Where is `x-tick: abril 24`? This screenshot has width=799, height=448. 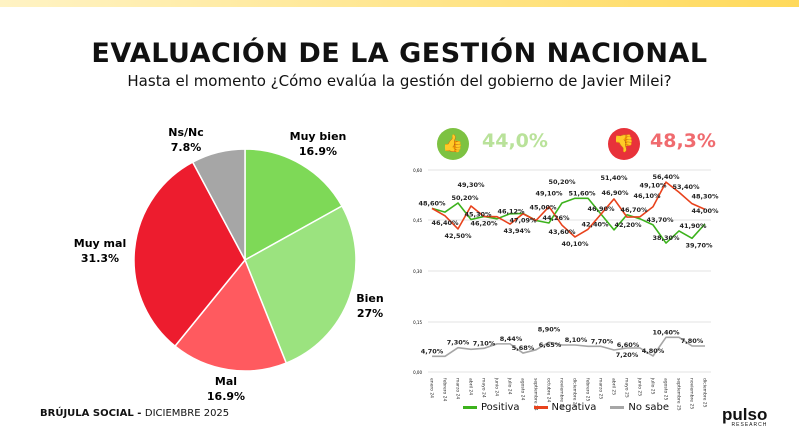
x-tick: abril 24 is located at coordinates (471, 386).